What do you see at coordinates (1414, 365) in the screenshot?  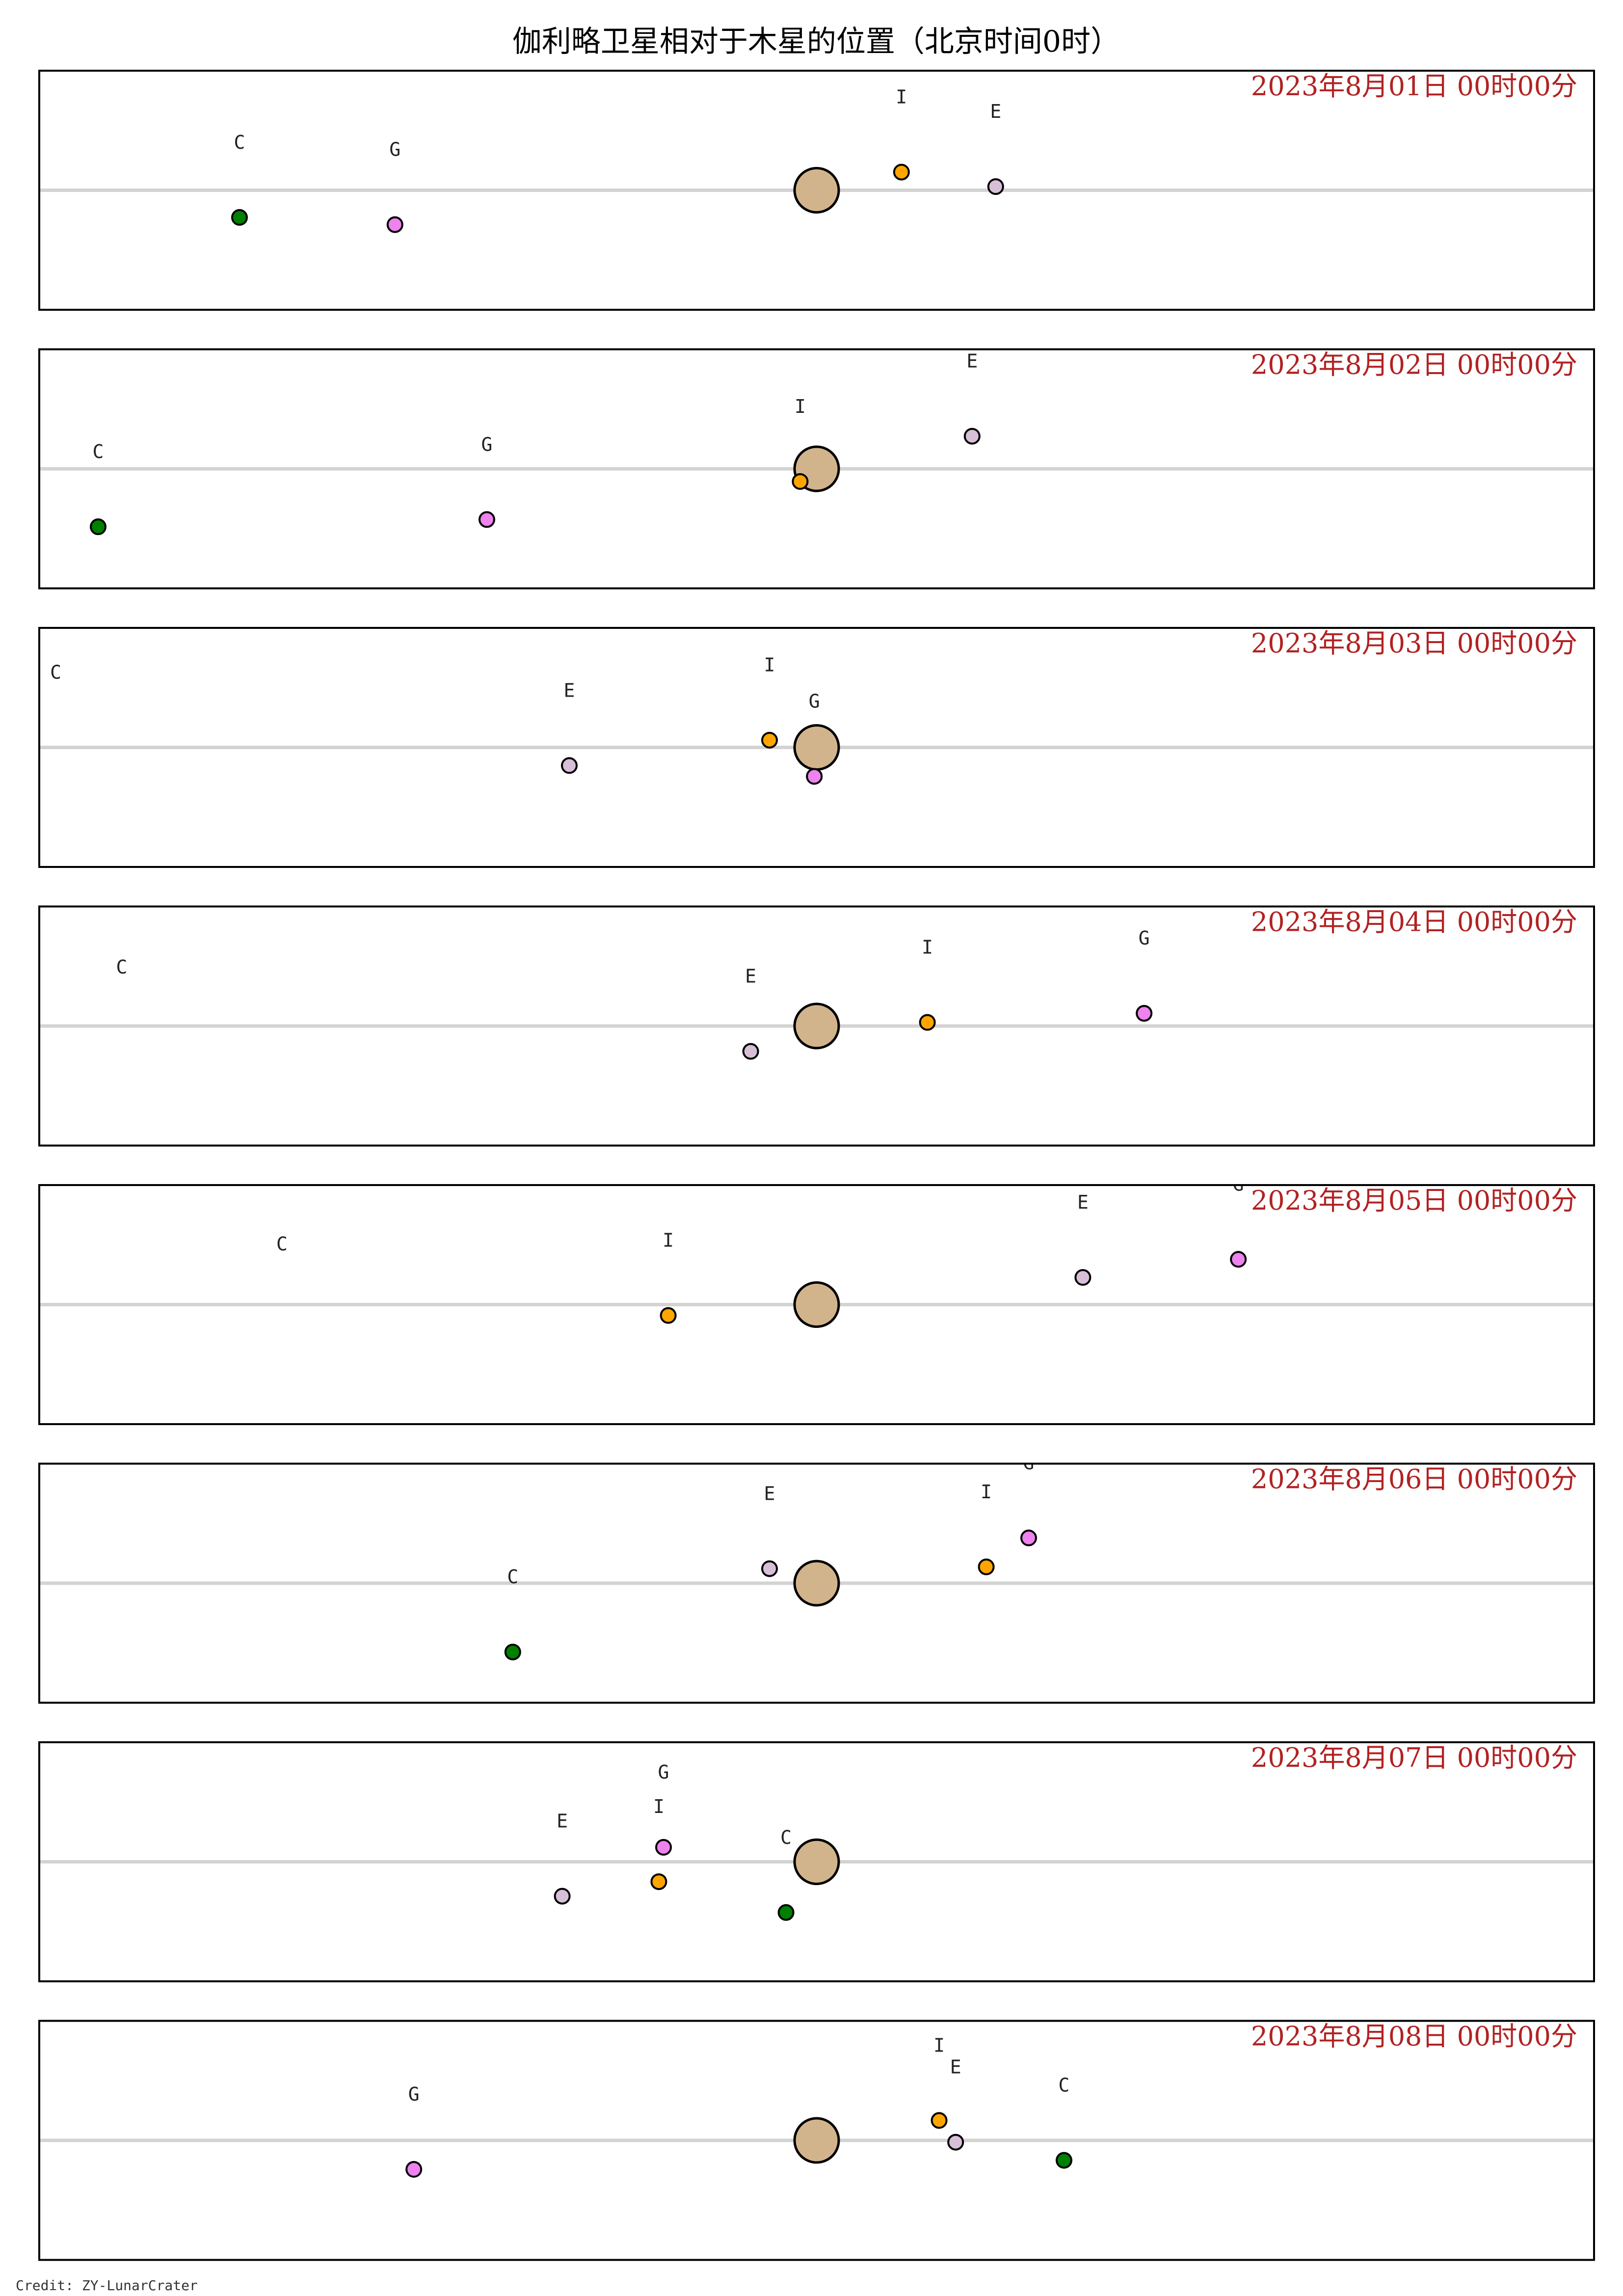 I see `panel-date-label: 2023年8月02日 00时00分` at bounding box center [1414, 365].